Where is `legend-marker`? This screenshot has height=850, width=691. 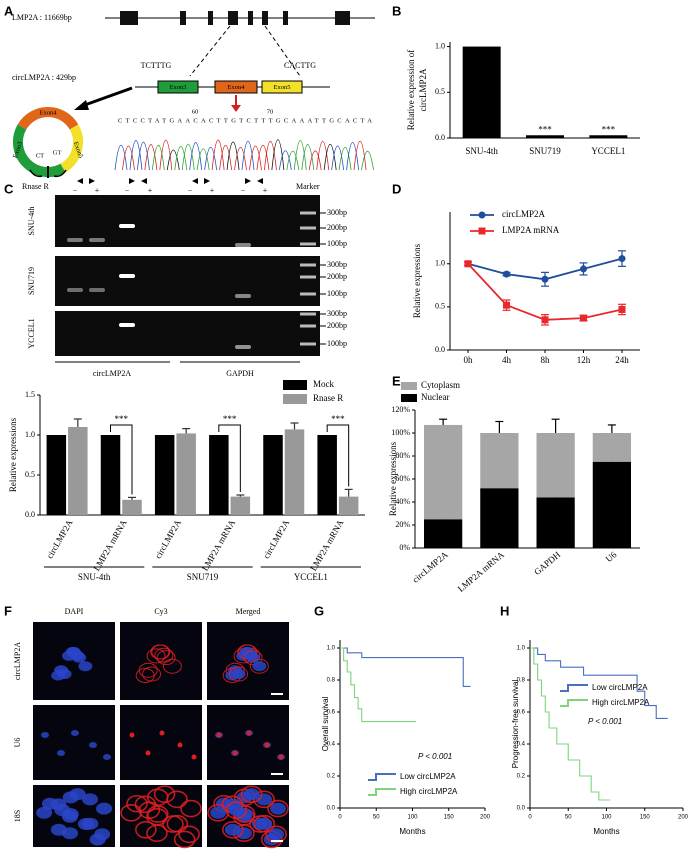 legend-marker is located at coordinates (482, 231).